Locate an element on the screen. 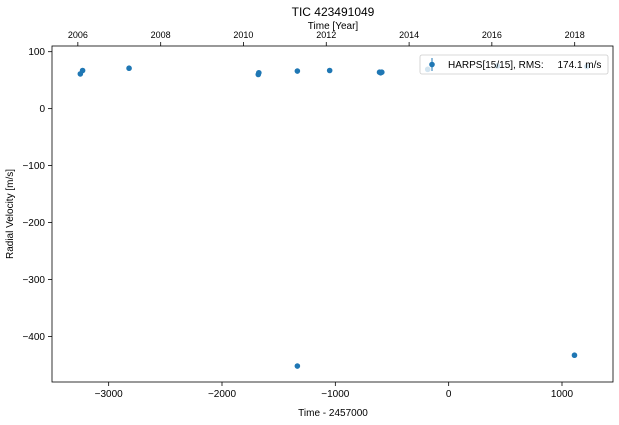 This screenshot has width=619, height=425. y-tick-label: −300 is located at coordinates (33, 280).